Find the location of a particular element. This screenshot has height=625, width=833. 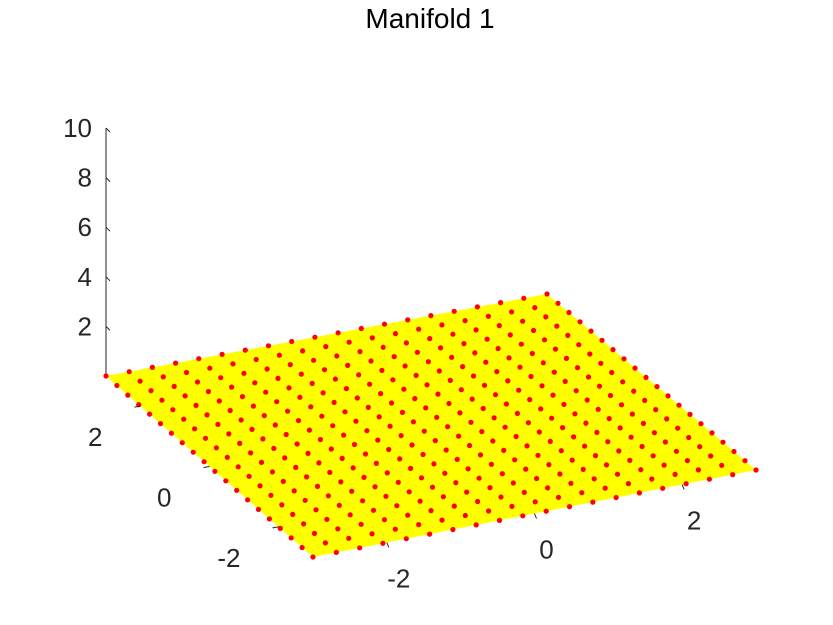

z-tick-label: 8 is located at coordinates (85, 178).